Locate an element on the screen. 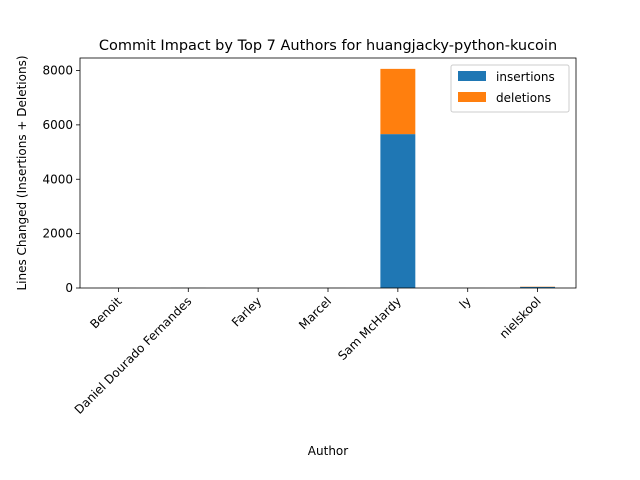  y-tick-label: 8000 is located at coordinates (57, 71).